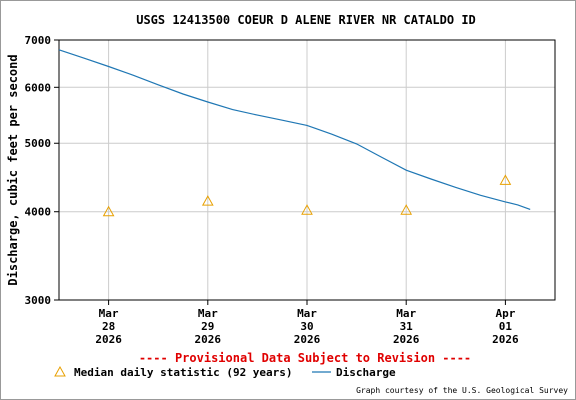  I want to click on x-tick-label: Apr, so click(505, 313).